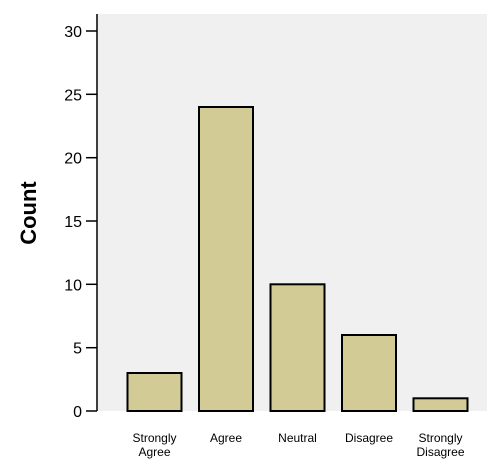 The image size is (489, 465). Describe the element at coordinates (73, 159) in the screenshot. I see `y-tick-label-4: 20` at that location.